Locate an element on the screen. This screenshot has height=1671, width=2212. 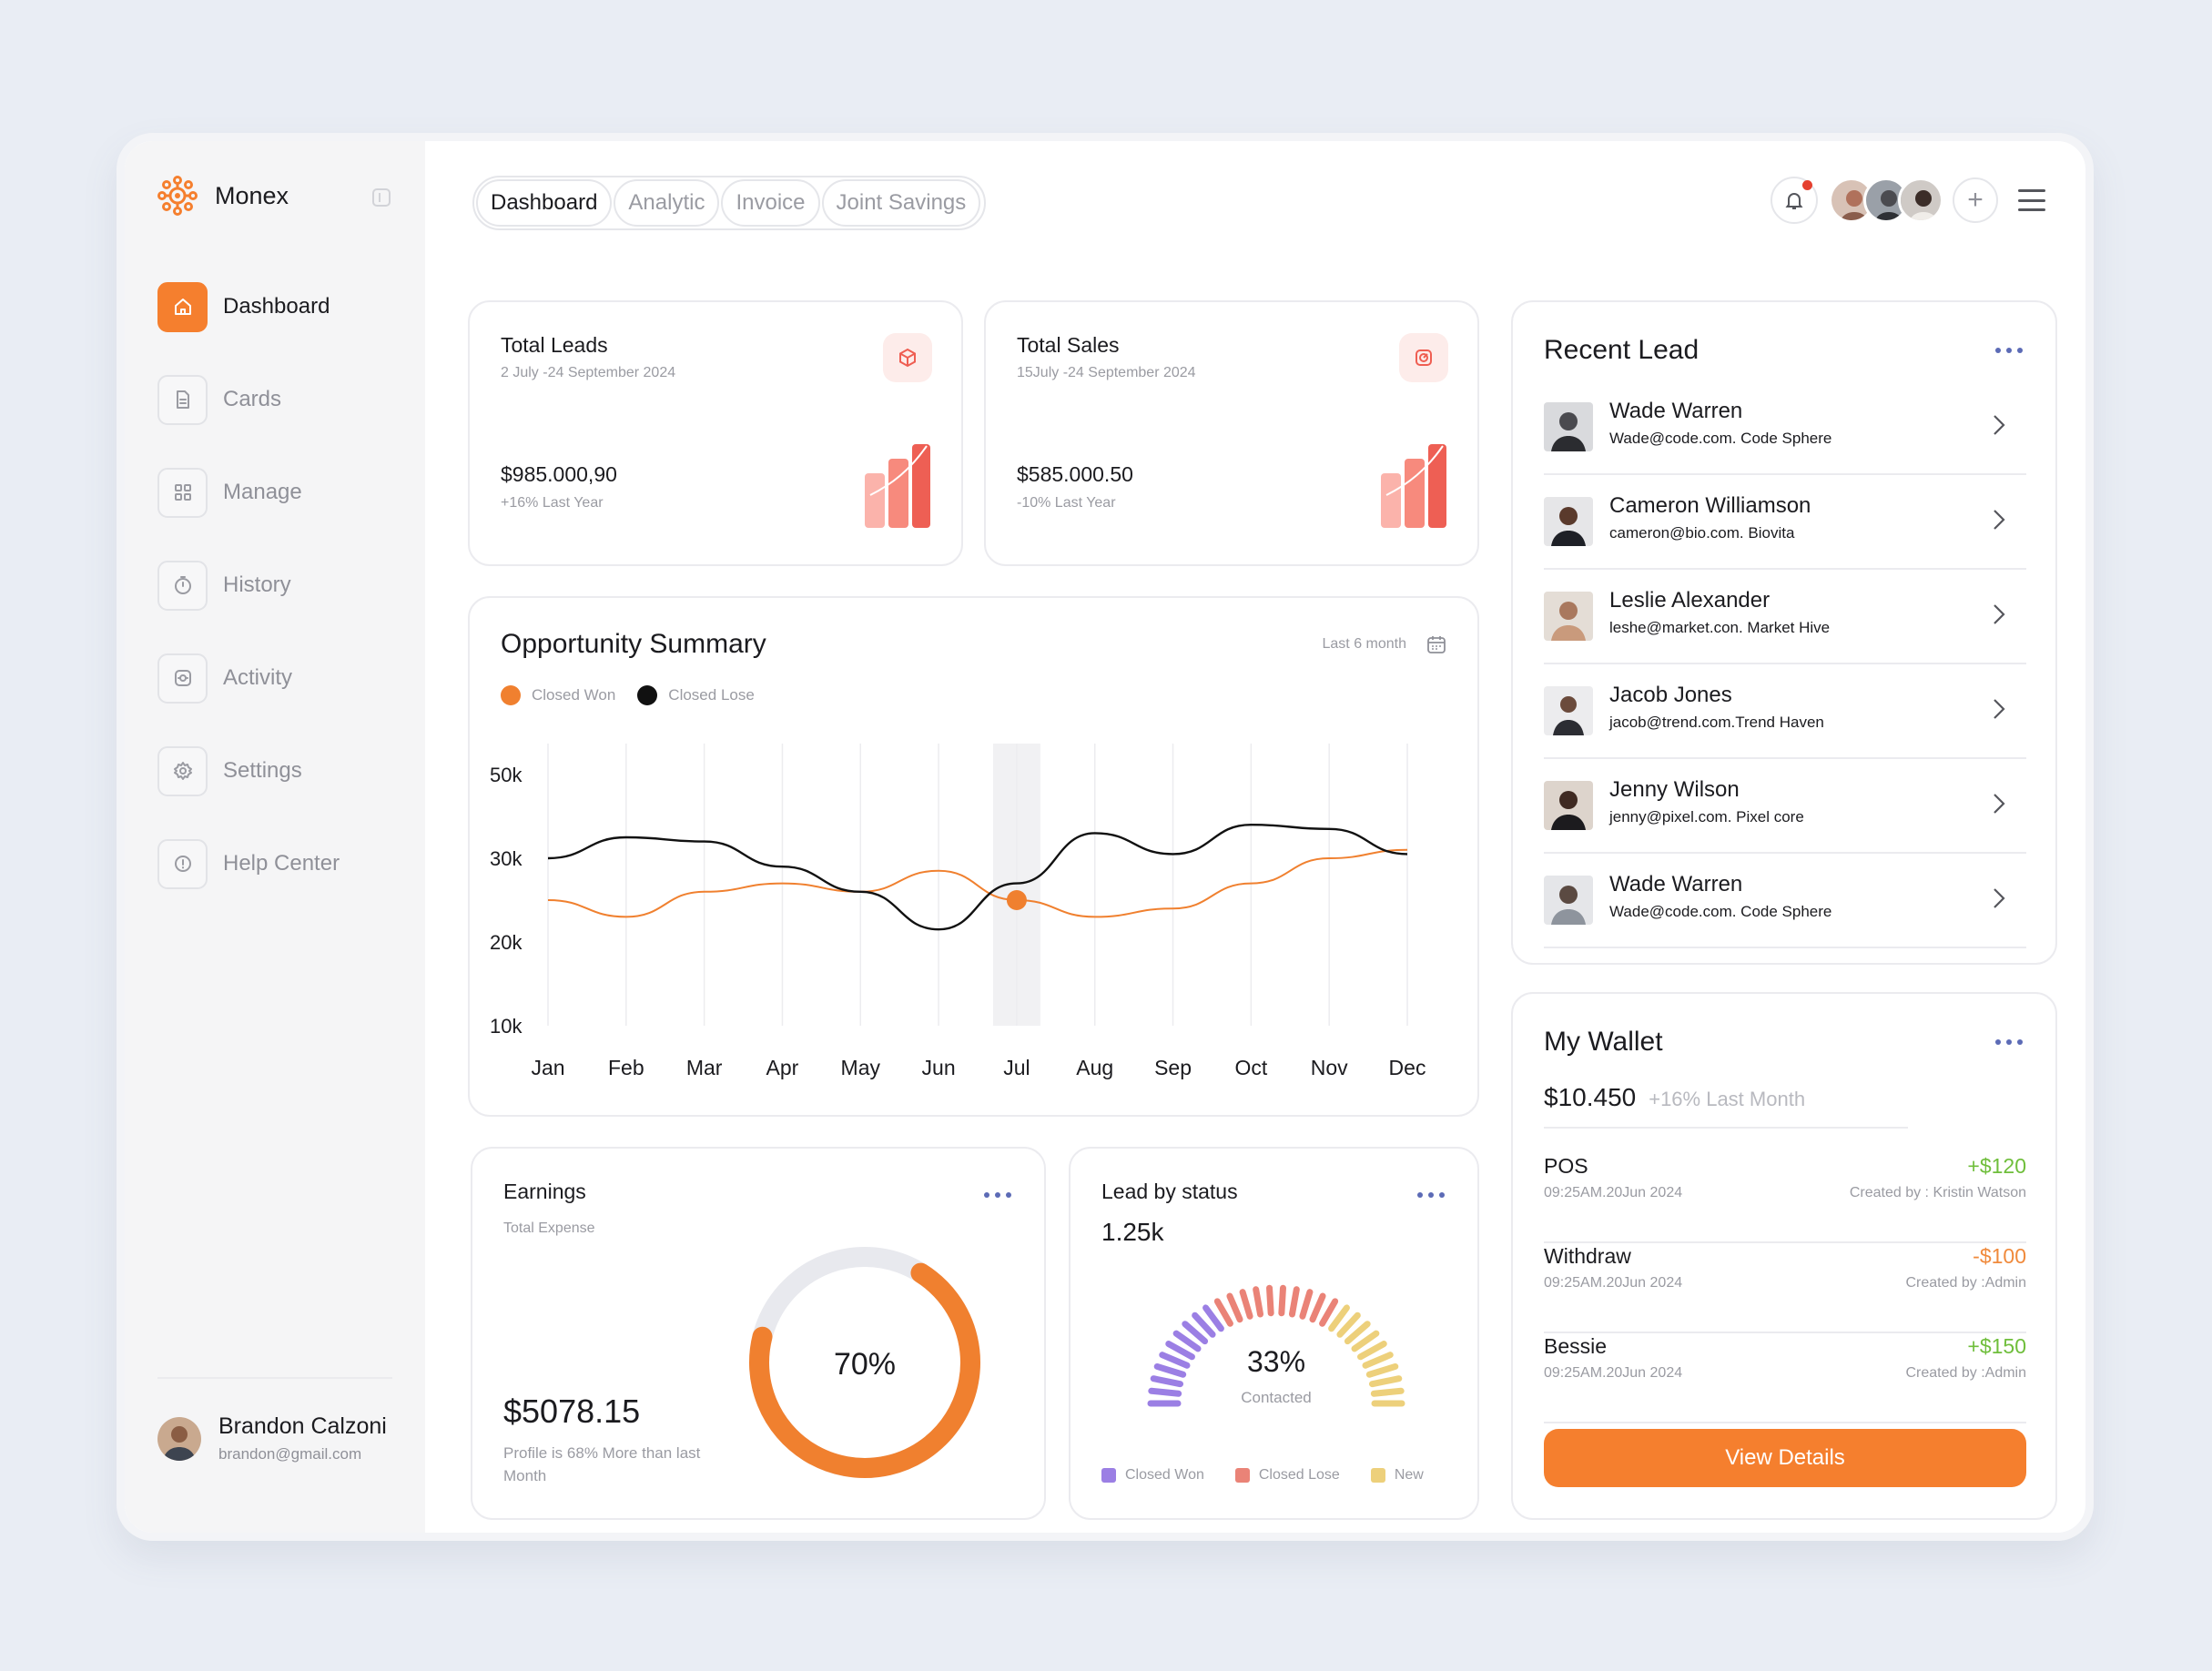
file-icon is located at coordinates (182, 399).